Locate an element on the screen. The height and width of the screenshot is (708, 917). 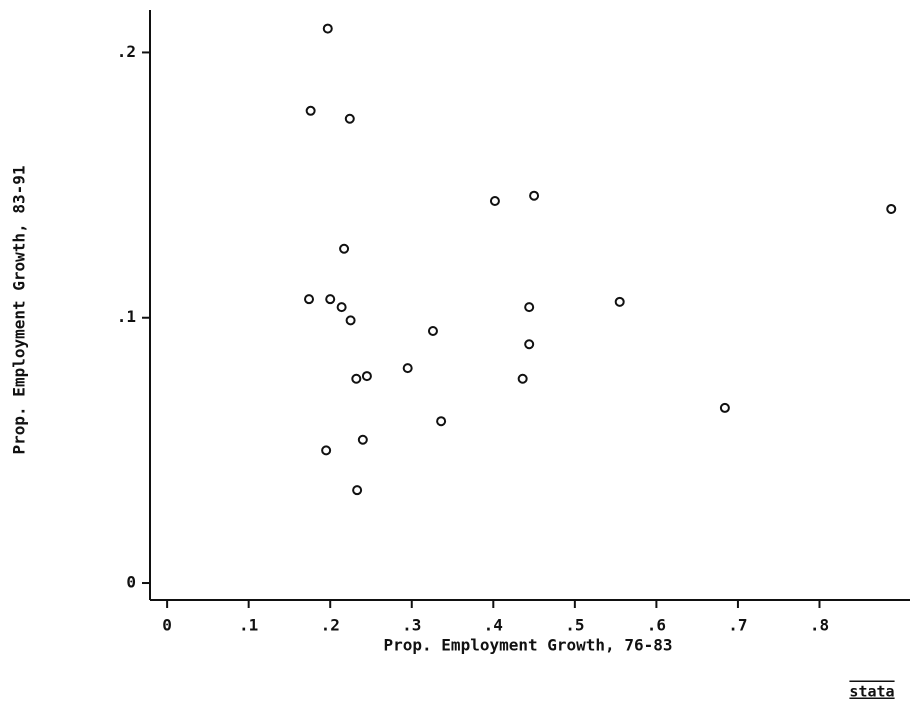
x-tick-label: .5 is located at coordinates (574, 625).